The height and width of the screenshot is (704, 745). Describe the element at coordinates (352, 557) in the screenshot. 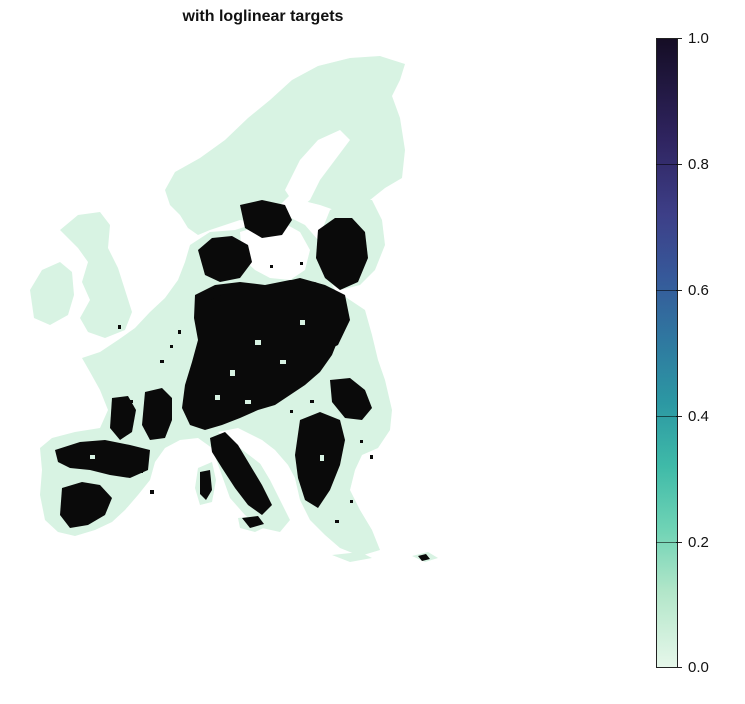

I see `crete` at that location.